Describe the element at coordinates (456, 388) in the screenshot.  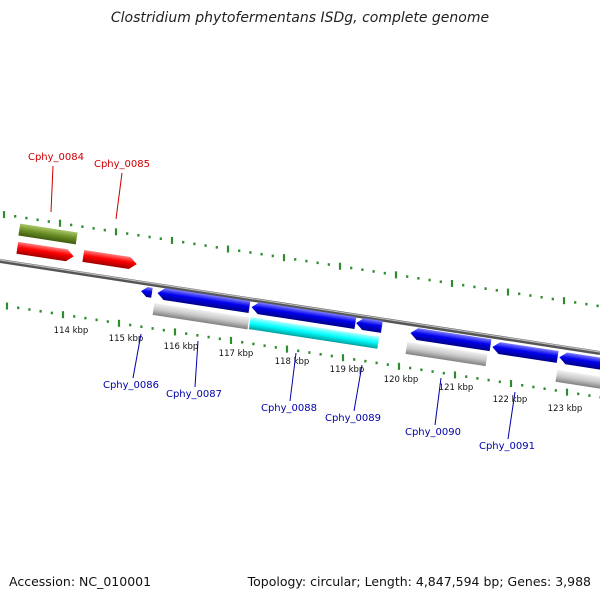
I see `kbp-label: 121 kbp` at that location.